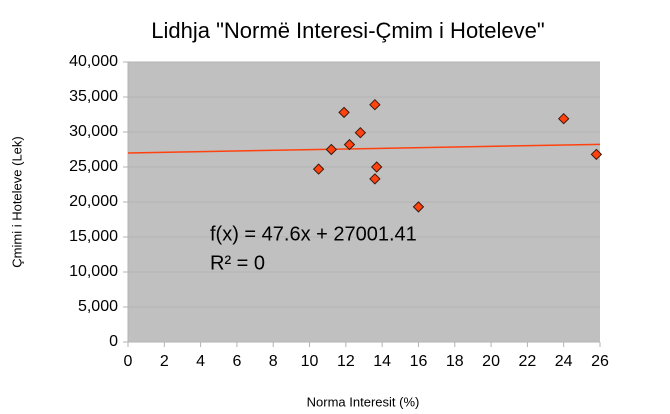 This screenshot has height=414, width=670. What do you see at coordinates (346, 361) in the screenshot?
I see `x-tick-label: 12` at bounding box center [346, 361].